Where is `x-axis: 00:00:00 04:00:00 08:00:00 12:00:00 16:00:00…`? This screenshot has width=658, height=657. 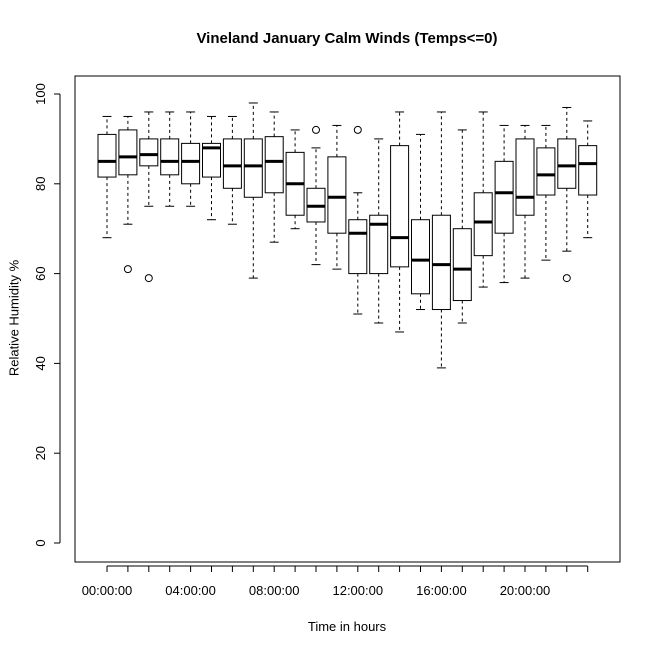 x-axis: 00:00:00 04:00:00 08:00:00 12:00:00 16:00:00… is located at coordinates (335, 581).